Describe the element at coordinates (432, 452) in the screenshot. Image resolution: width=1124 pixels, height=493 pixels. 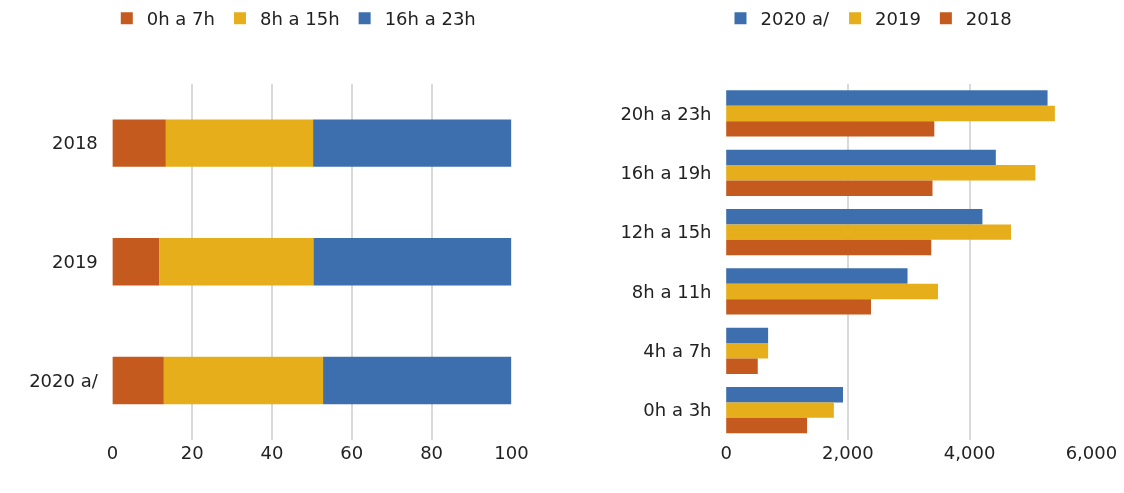
I see `x-tick-label: 80` at that location.